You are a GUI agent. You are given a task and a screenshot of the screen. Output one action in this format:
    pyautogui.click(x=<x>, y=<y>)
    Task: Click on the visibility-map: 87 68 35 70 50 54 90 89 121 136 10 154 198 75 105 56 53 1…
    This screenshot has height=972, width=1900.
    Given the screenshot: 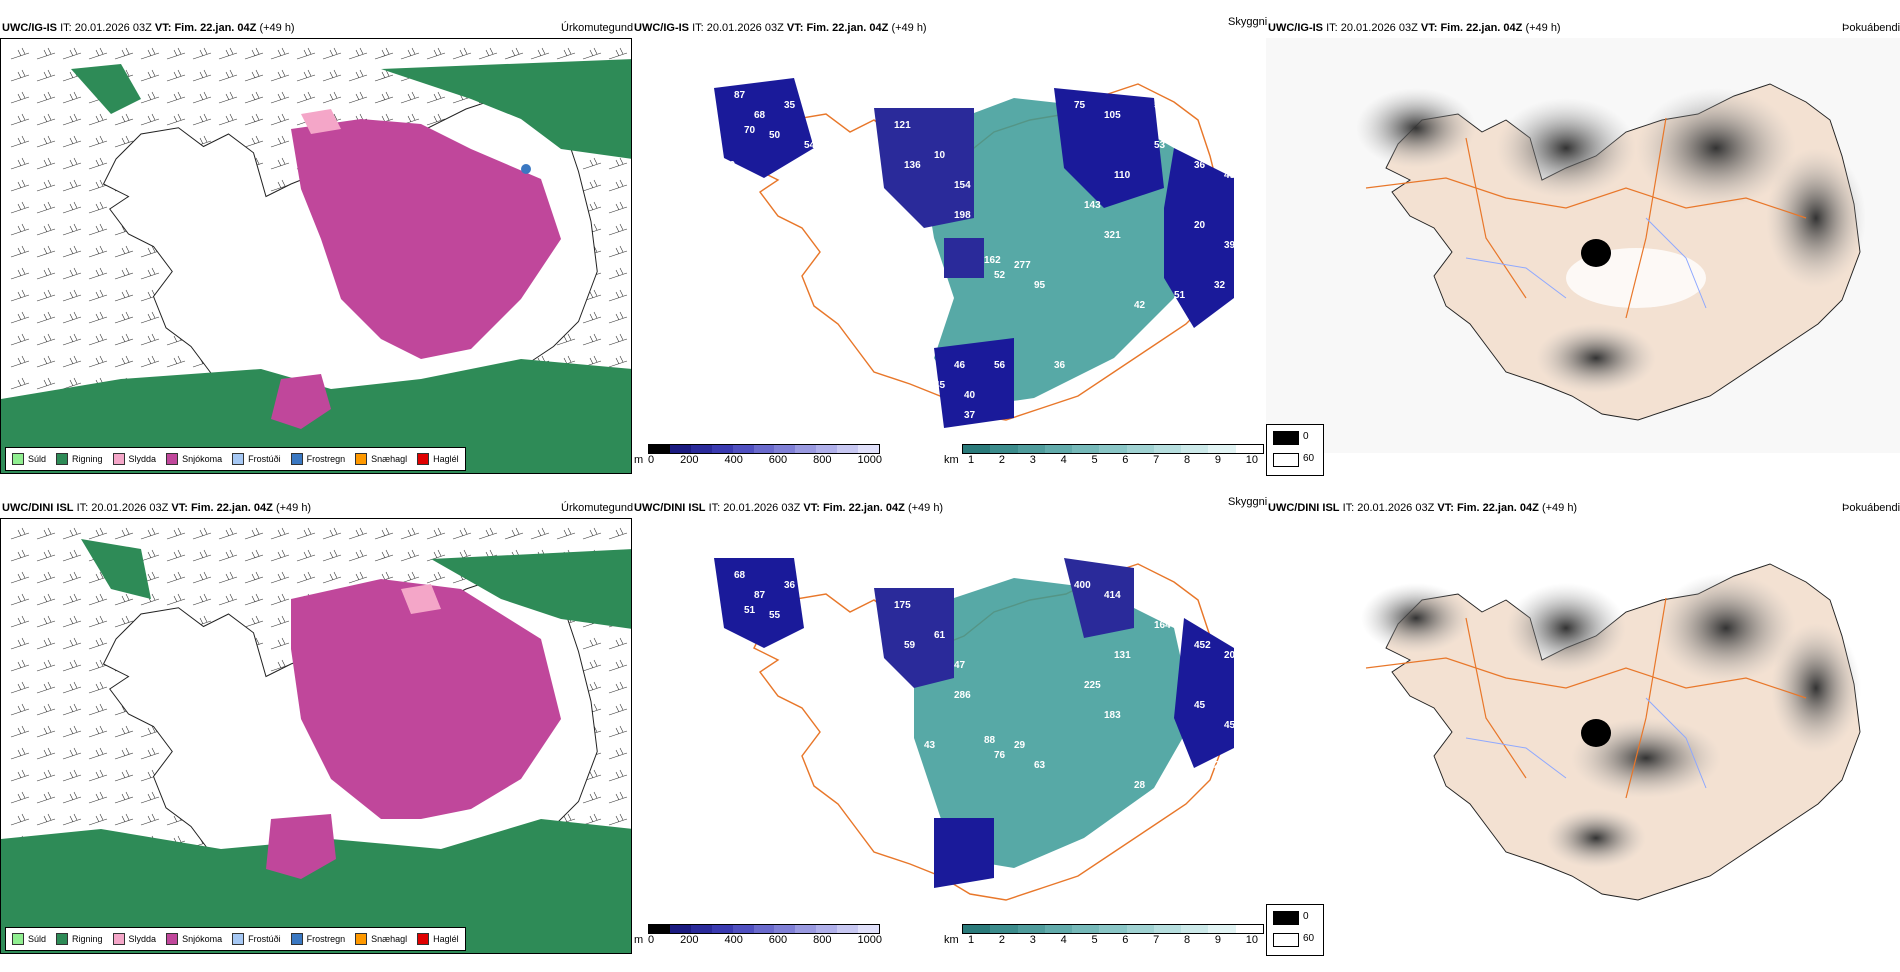 What is the action you would take?
    pyautogui.click(x=949, y=245)
    